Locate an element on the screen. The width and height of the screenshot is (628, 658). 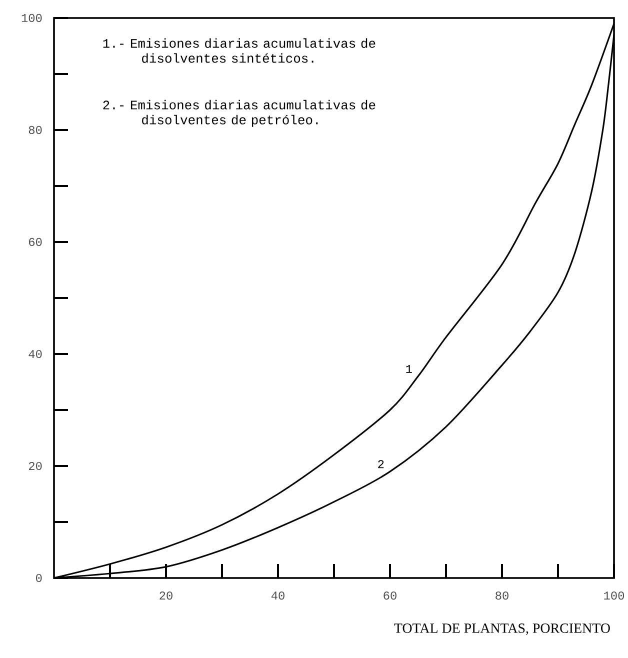
y-tick-label: 80 is located at coordinates (35, 130).